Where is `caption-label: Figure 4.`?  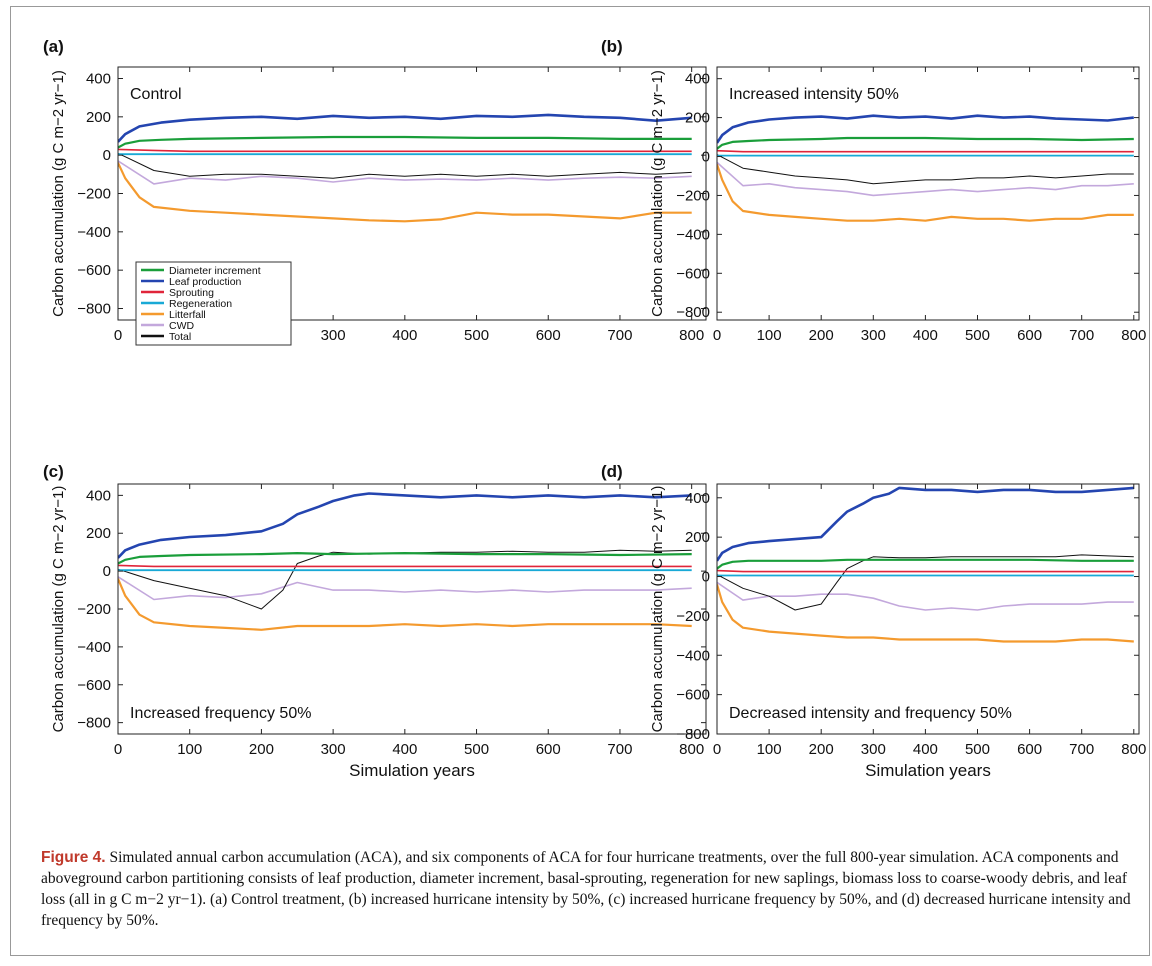
caption-label: Figure 4. is located at coordinates (73, 857).